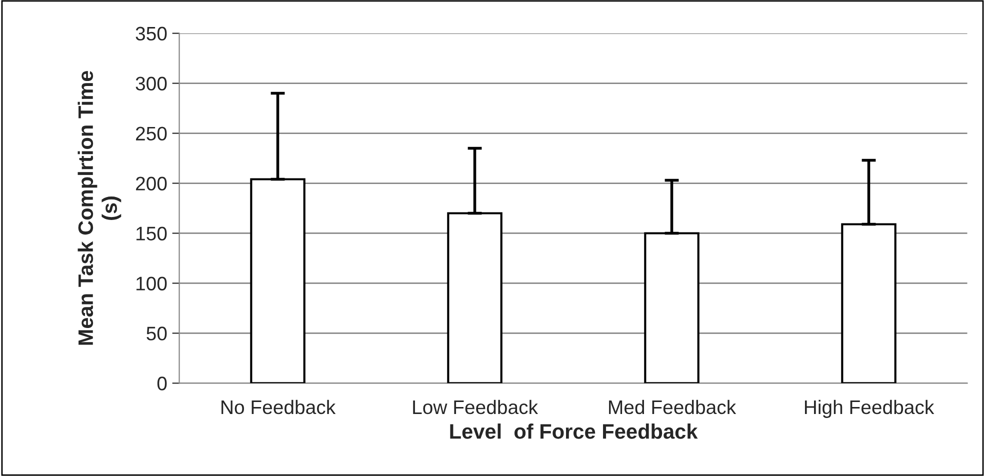 This screenshot has width=985, height=476. What do you see at coordinates (156, 333) in the screenshot?
I see `y-tick-label: 50` at bounding box center [156, 333].